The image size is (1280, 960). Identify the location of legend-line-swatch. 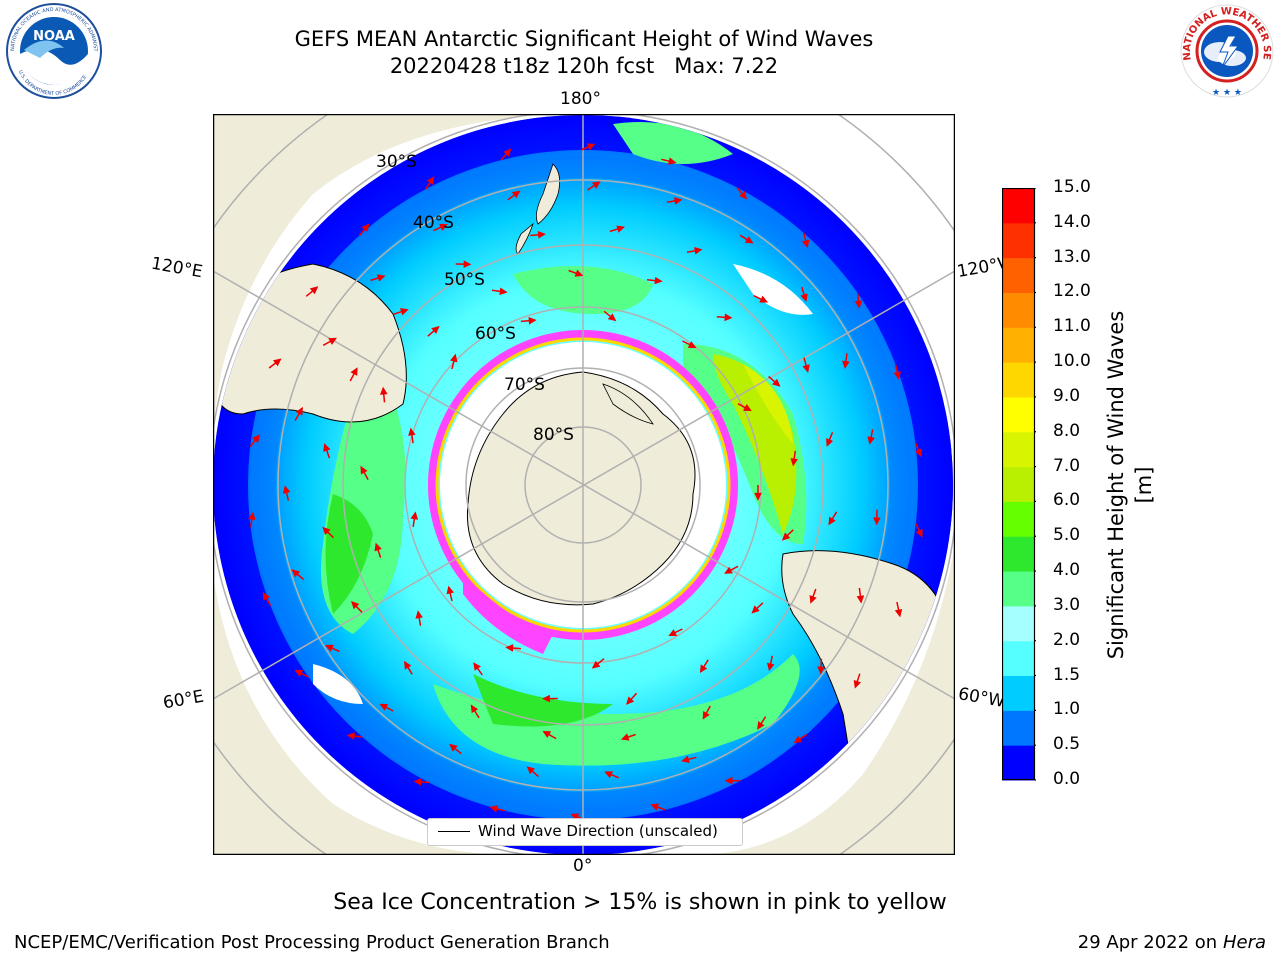
(454, 831).